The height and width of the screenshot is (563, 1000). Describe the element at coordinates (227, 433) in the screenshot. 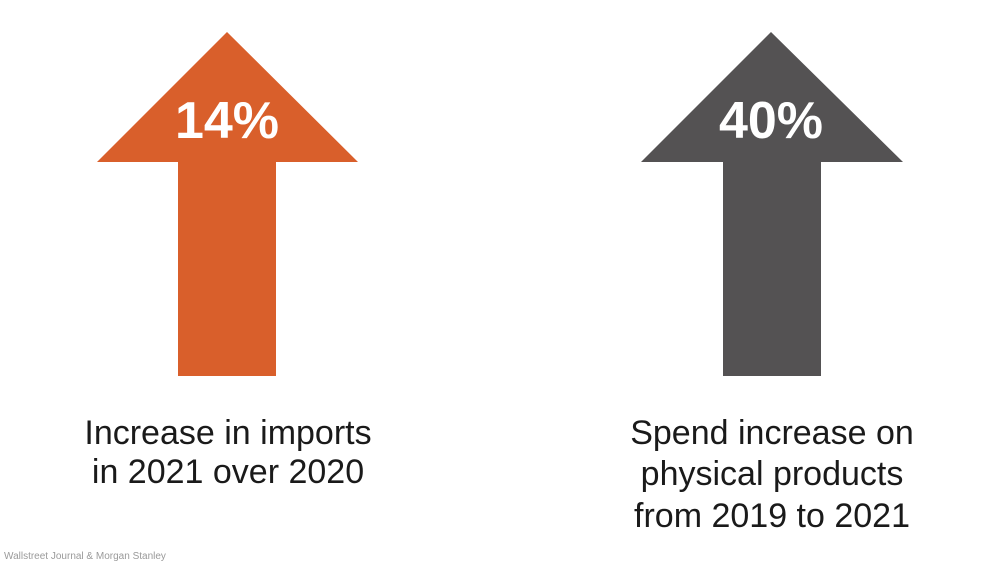

I see `stat-description: Increase in imports` at that location.